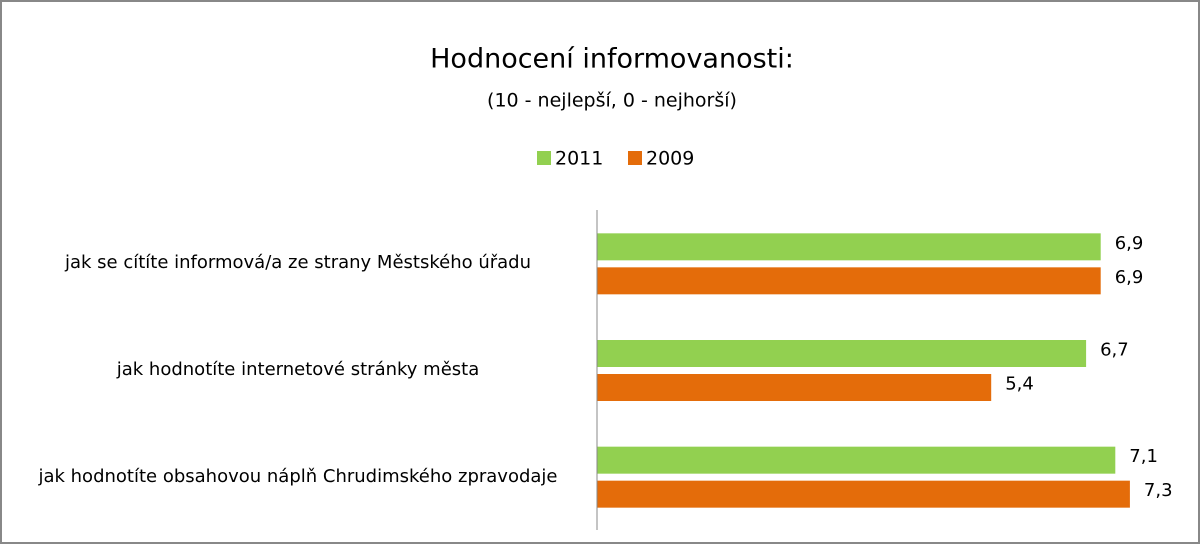 The width and height of the screenshot is (1200, 544). Describe the element at coordinates (1019, 384) in the screenshot. I see `value-label: 5,4` at that location.